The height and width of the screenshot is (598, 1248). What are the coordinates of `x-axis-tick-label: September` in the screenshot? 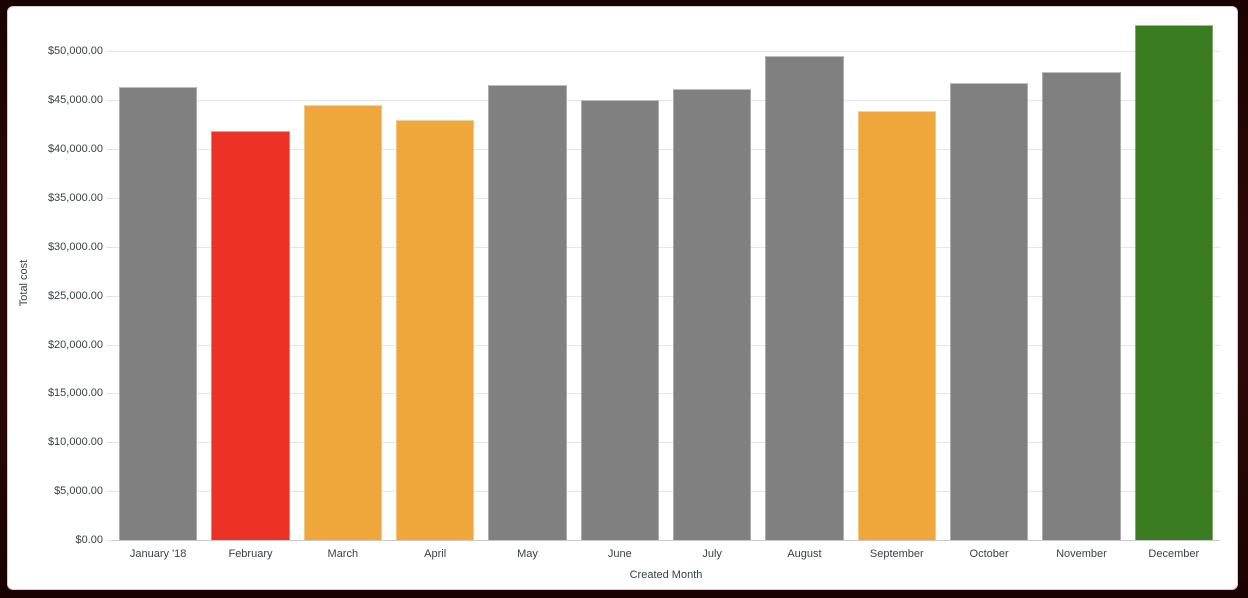 It's located at (896, 554).